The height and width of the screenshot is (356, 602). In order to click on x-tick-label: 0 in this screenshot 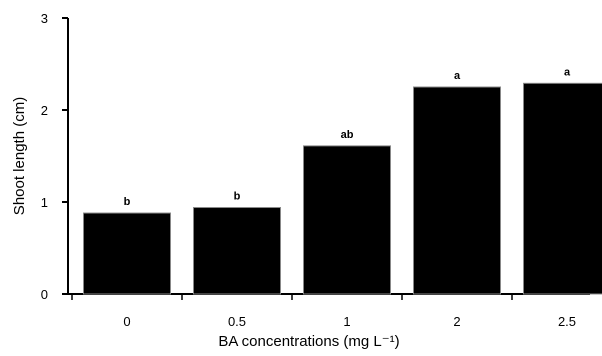, I will do `click(126, 321)`.